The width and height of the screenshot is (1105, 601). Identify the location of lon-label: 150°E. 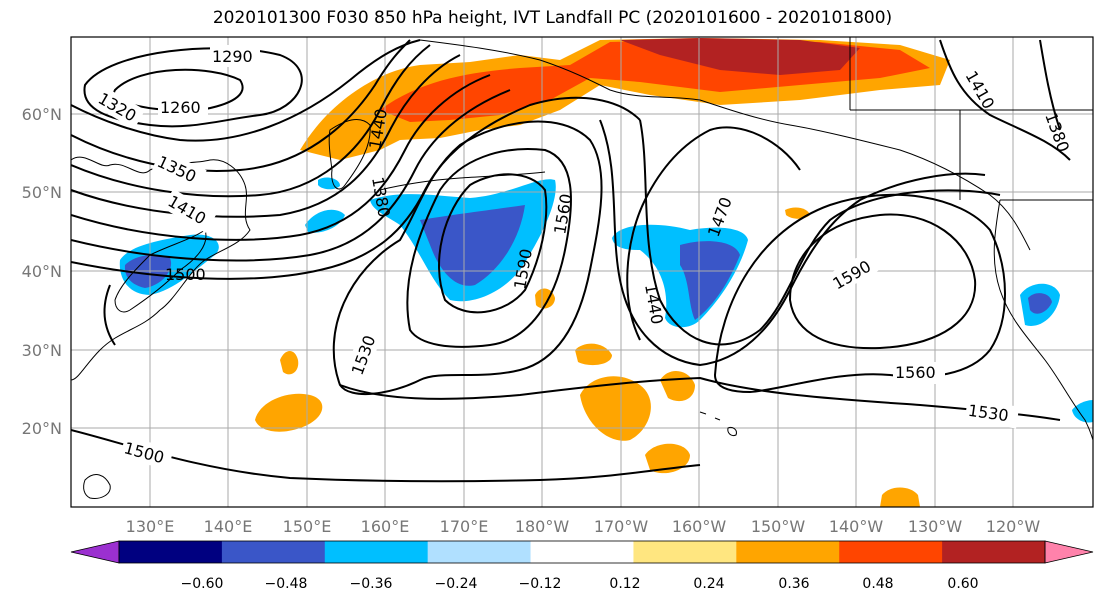
(307, 526).